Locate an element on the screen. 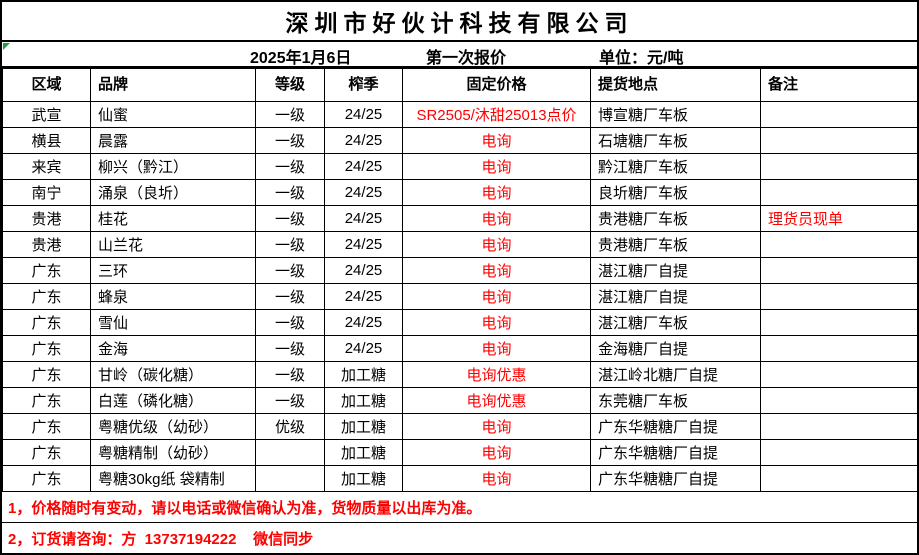 Image resolution: width=919 pixels, height=555 pixels. cell-pickup: 石塘糖厂车板 is located at coordinates (675, 140).